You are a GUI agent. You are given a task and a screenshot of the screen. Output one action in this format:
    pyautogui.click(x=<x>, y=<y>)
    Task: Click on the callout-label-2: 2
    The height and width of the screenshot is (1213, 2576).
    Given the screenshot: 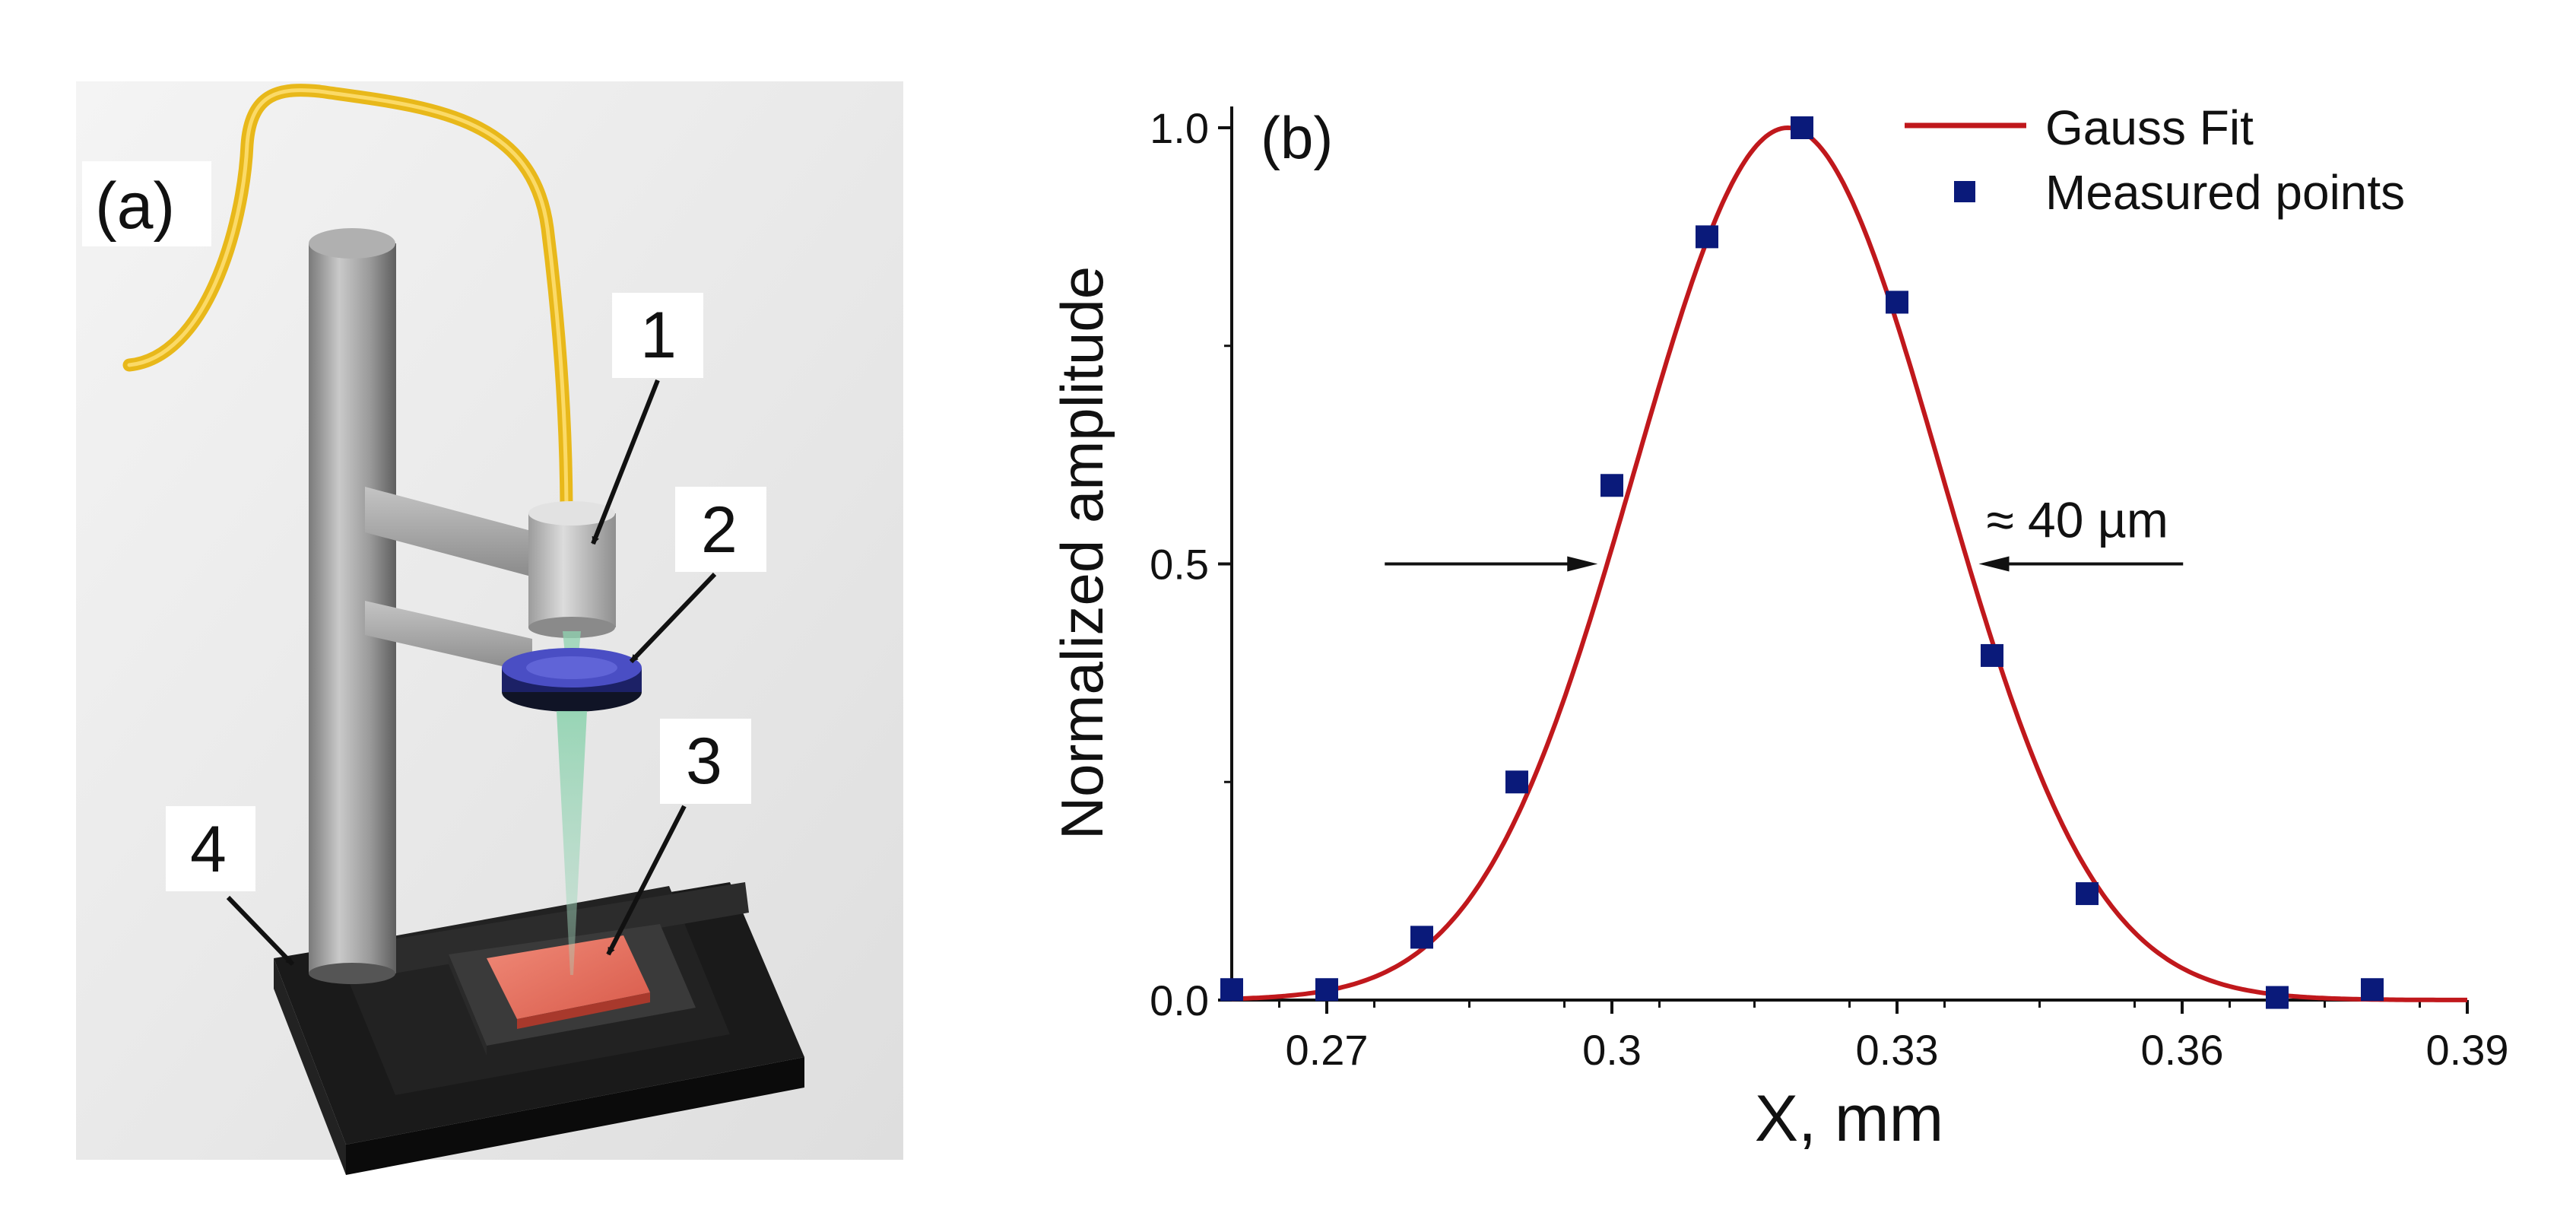 What is the action you would take?
    pyautogui.click(x=720, y=530)
    